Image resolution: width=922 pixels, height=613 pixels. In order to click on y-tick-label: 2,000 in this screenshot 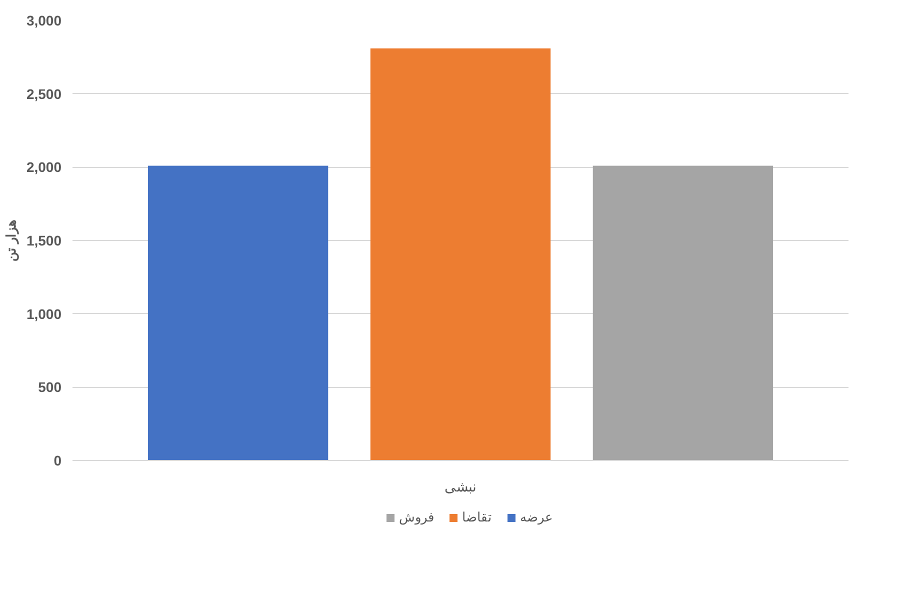, I will do `click(44, 167)`.